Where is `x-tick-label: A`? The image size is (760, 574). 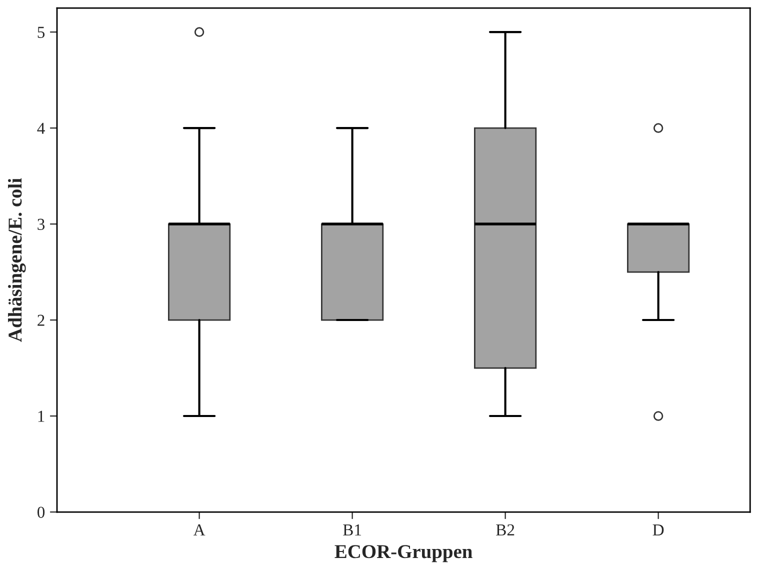
x-tick-label: A is located at coordinates (199, 530).